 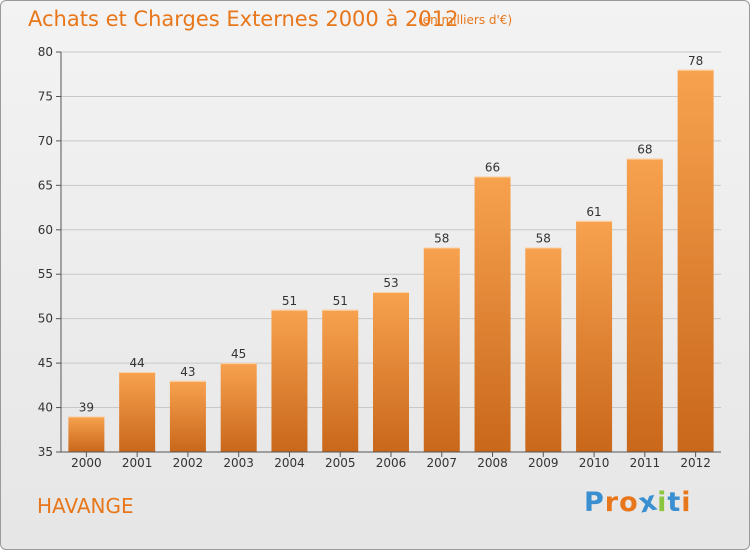 I want to click on bar-2000, so click(x=86, y=434).